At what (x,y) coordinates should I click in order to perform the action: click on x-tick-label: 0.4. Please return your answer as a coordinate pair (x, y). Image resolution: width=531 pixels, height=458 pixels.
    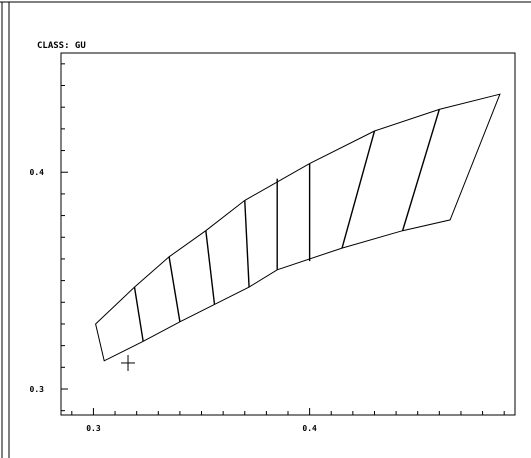
    Looking at the image, I should click on (309, 428).